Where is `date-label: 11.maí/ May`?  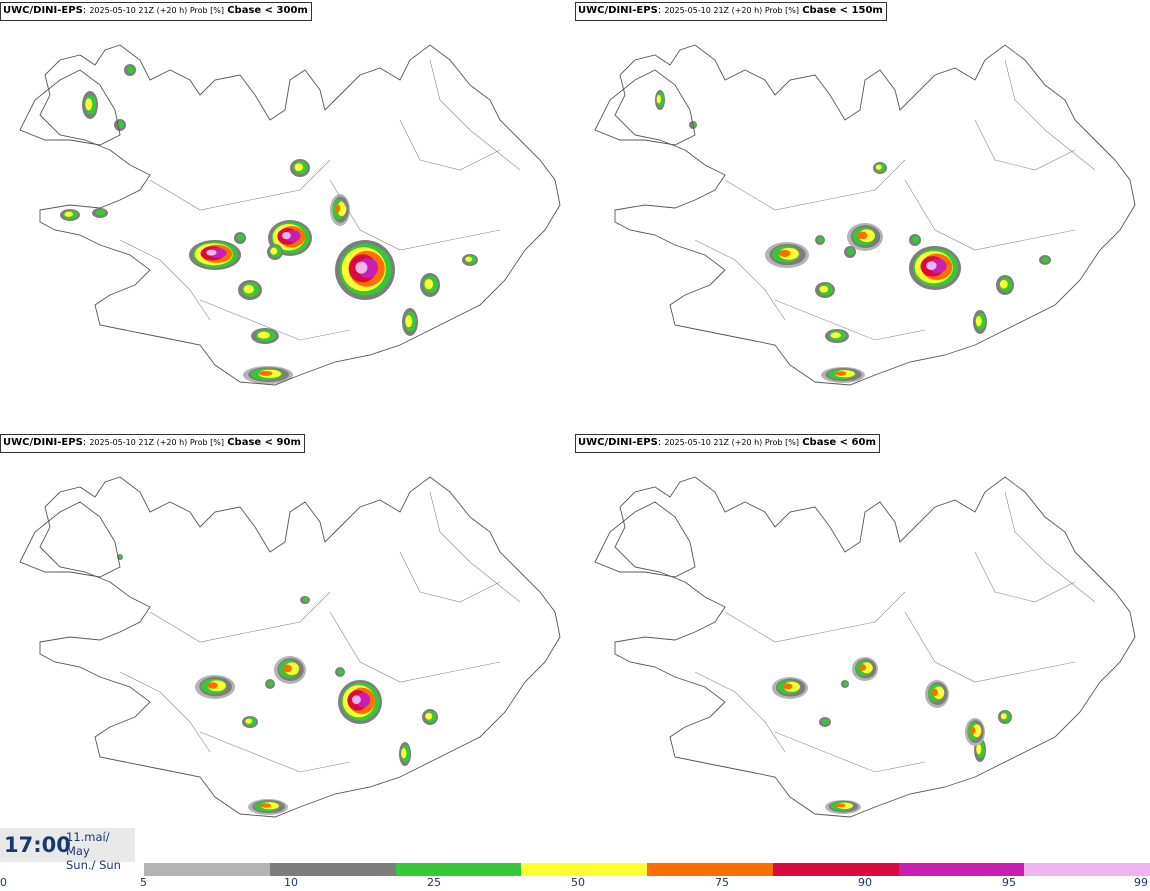 date-label: 11.maí/ May is located at coordinates (88, 844).